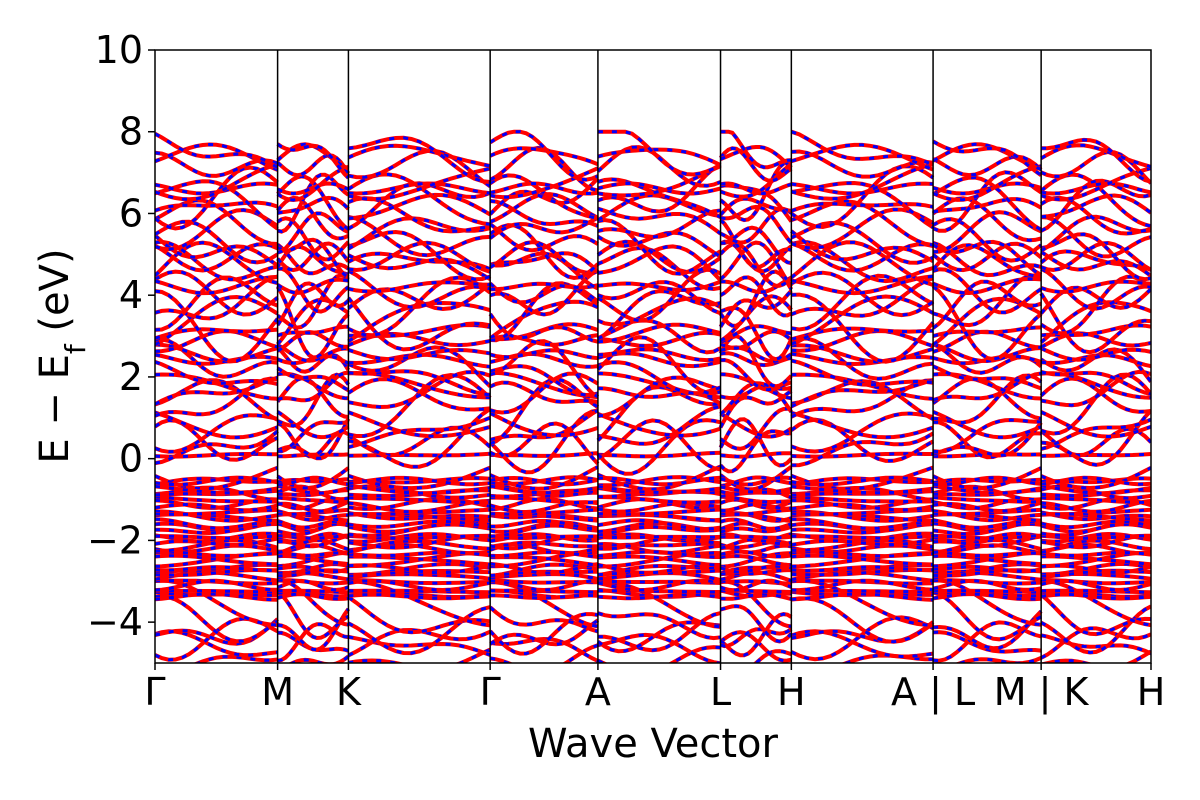 The image size is (1200, 800). I want to click on y-tick-label: −4, so click(115, 622).